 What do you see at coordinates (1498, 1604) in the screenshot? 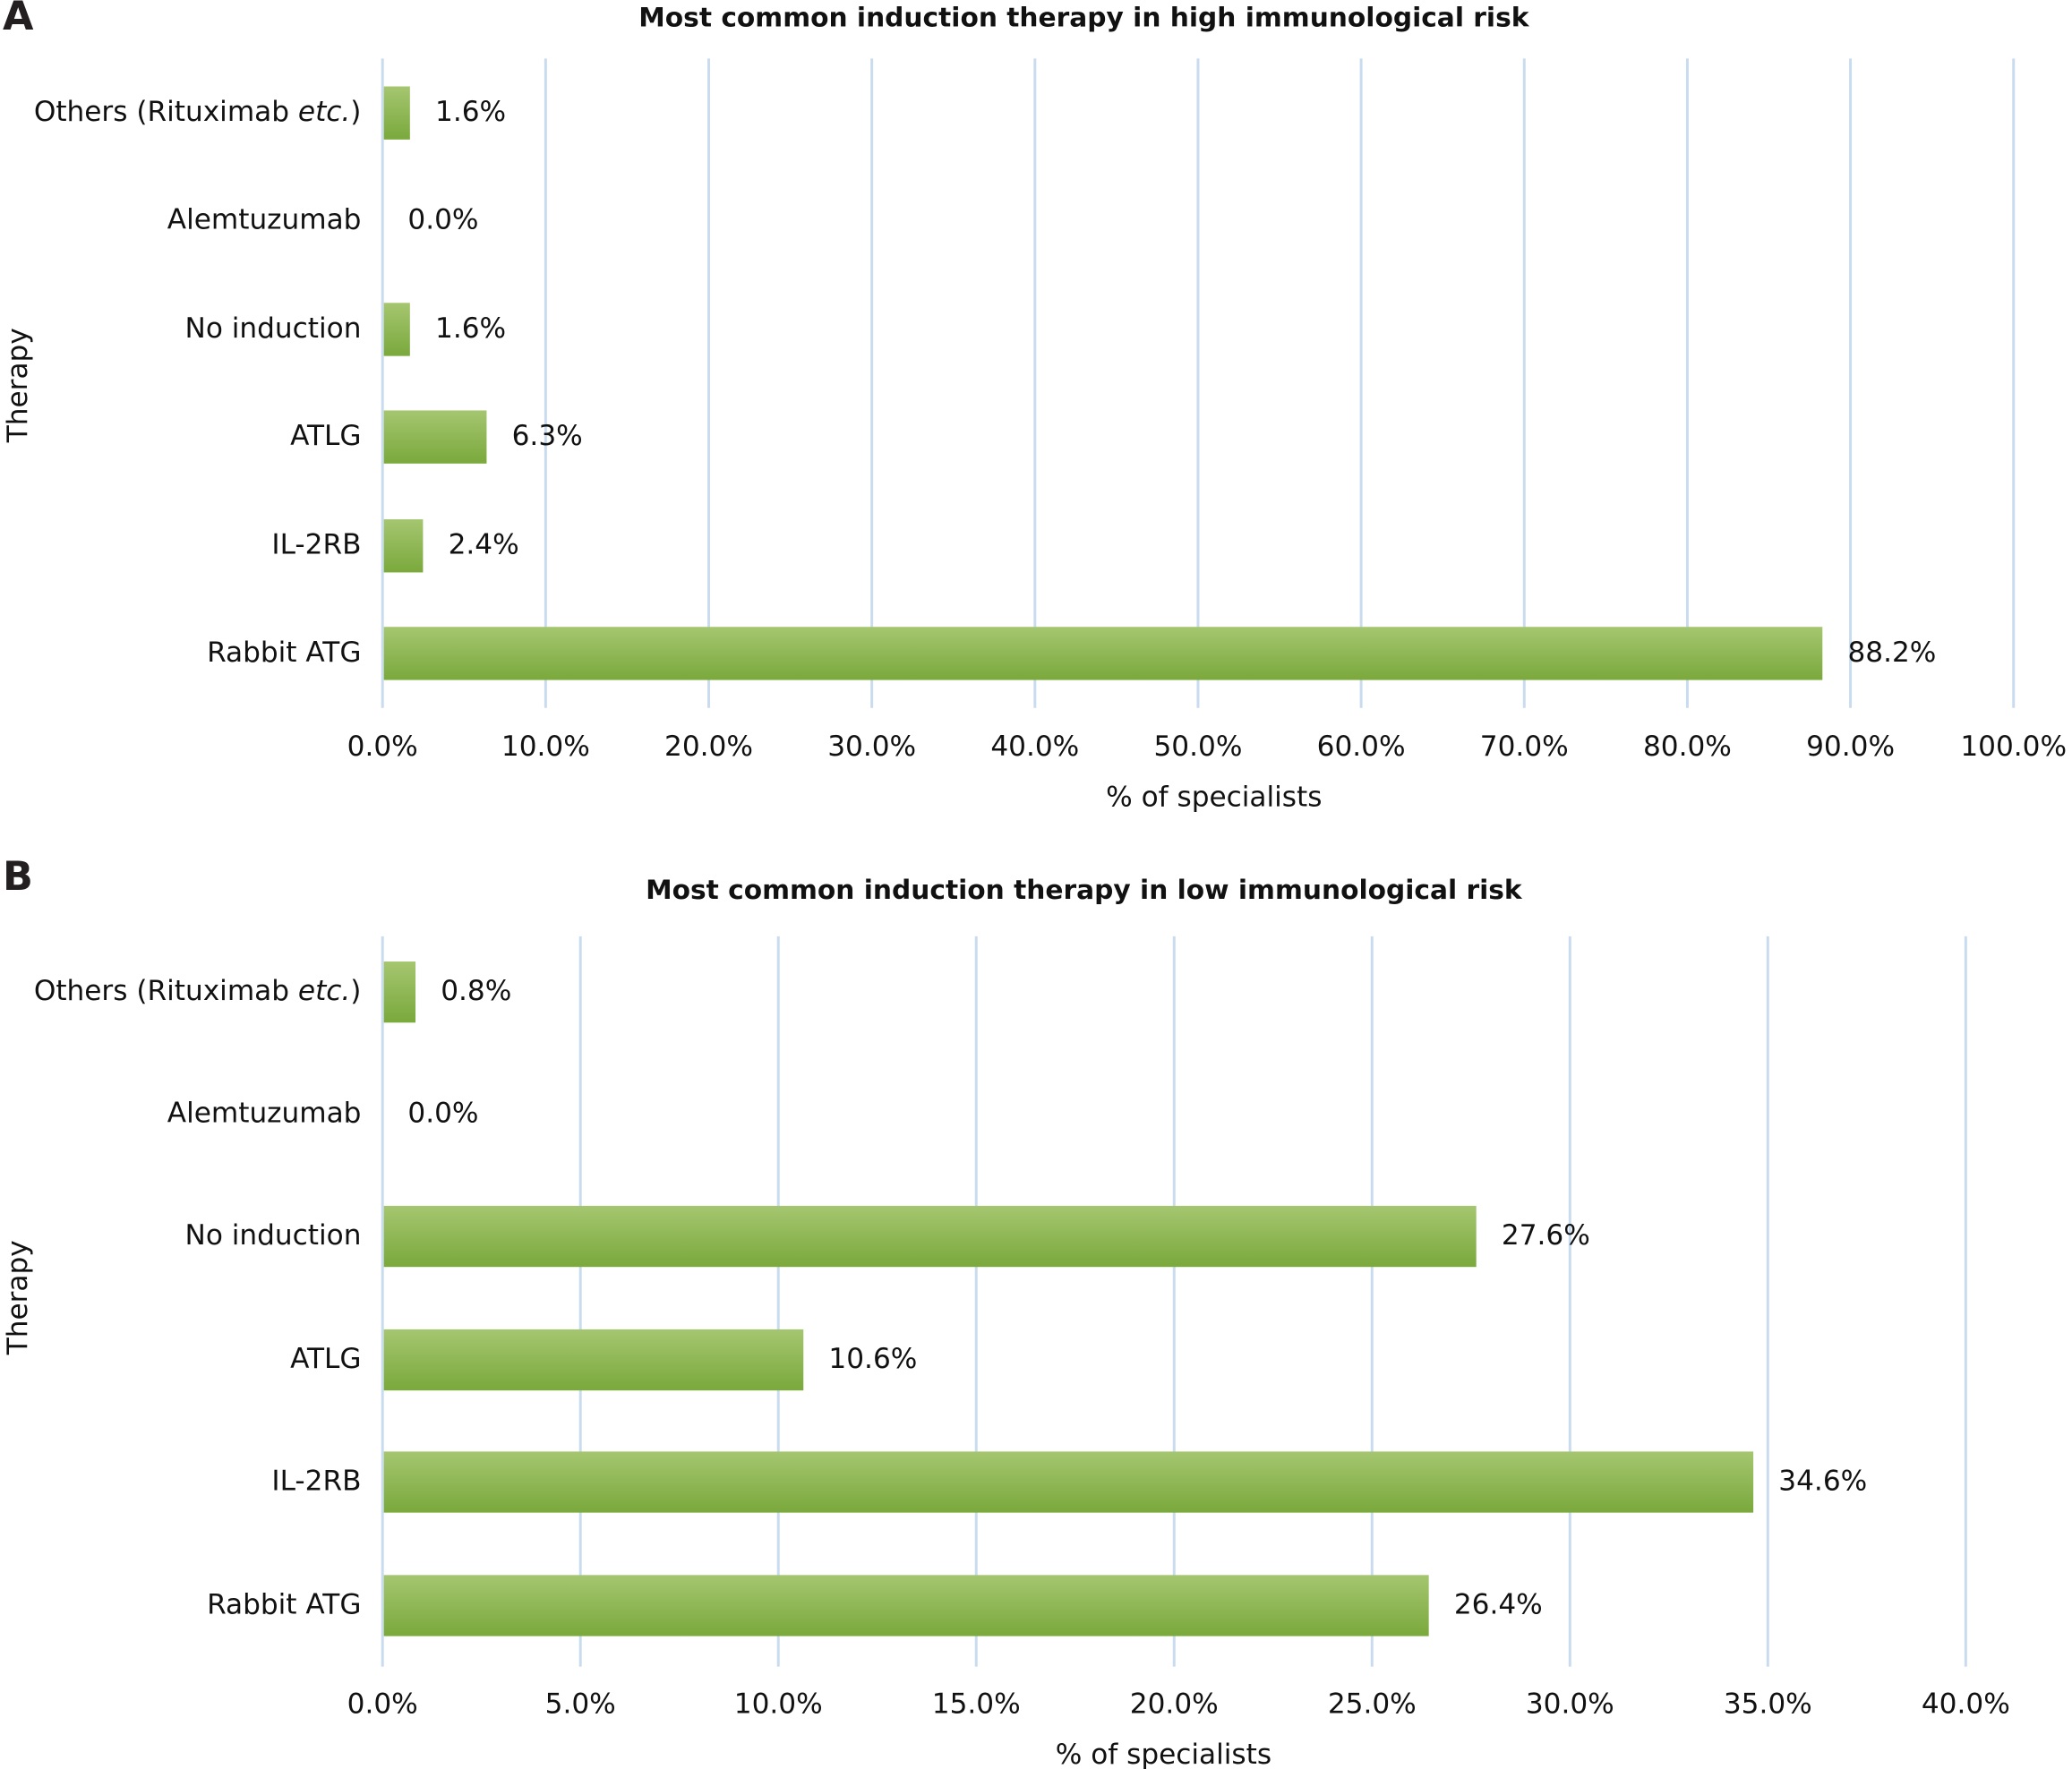
I see `data-label: 26.4%` at bounding box center [1498, 1604].